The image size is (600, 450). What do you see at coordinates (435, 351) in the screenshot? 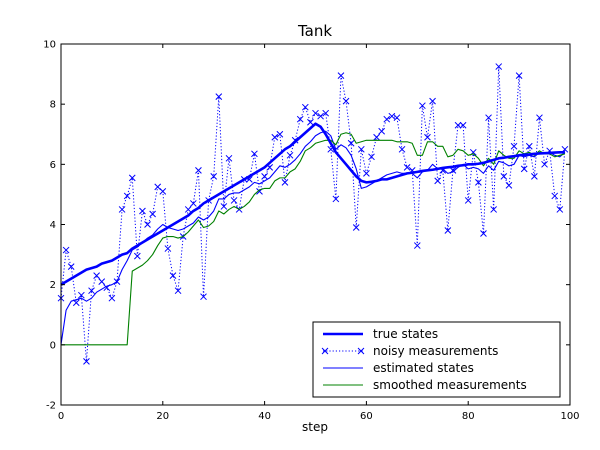
I see `legend-label: noisy measurements` at bounding box center [435, 351].